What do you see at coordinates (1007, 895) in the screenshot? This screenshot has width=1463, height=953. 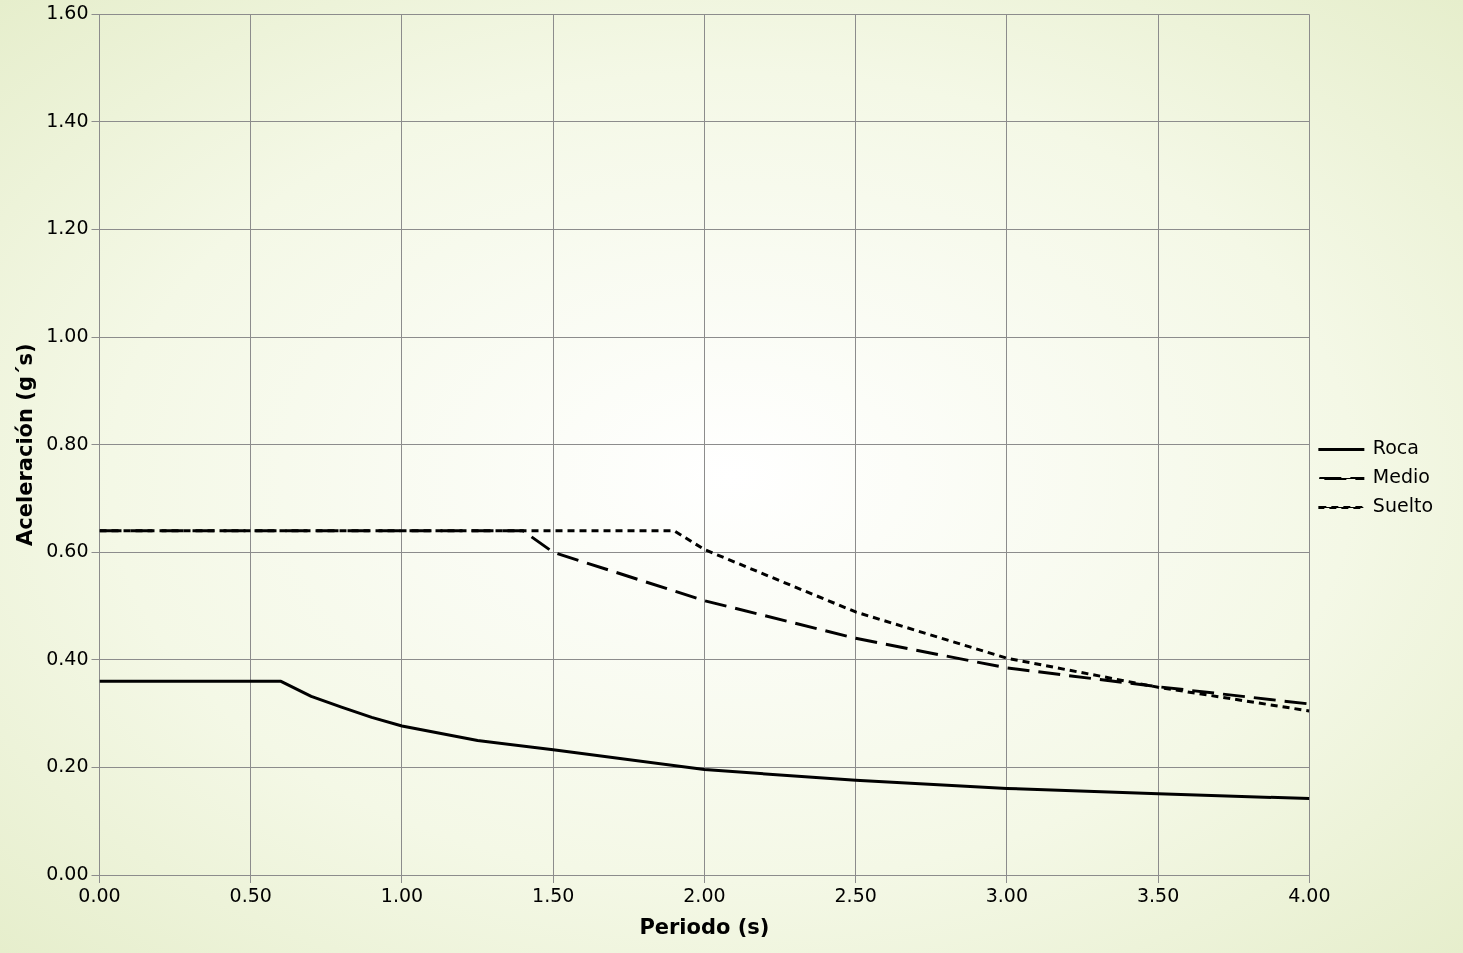 I see `x-tick-label: 3.00` at bounding box center [1007, 895].